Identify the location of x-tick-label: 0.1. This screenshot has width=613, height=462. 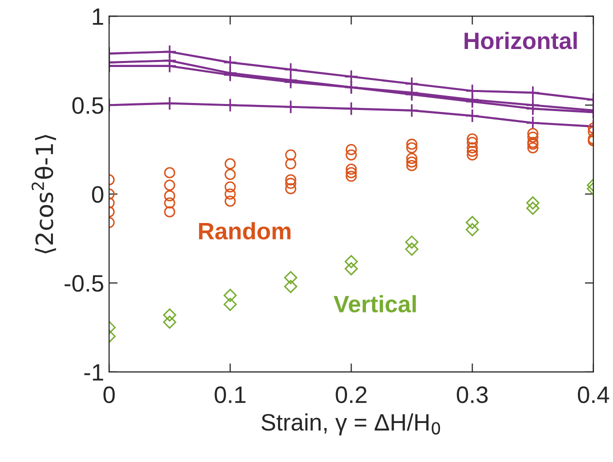
(230, 395).